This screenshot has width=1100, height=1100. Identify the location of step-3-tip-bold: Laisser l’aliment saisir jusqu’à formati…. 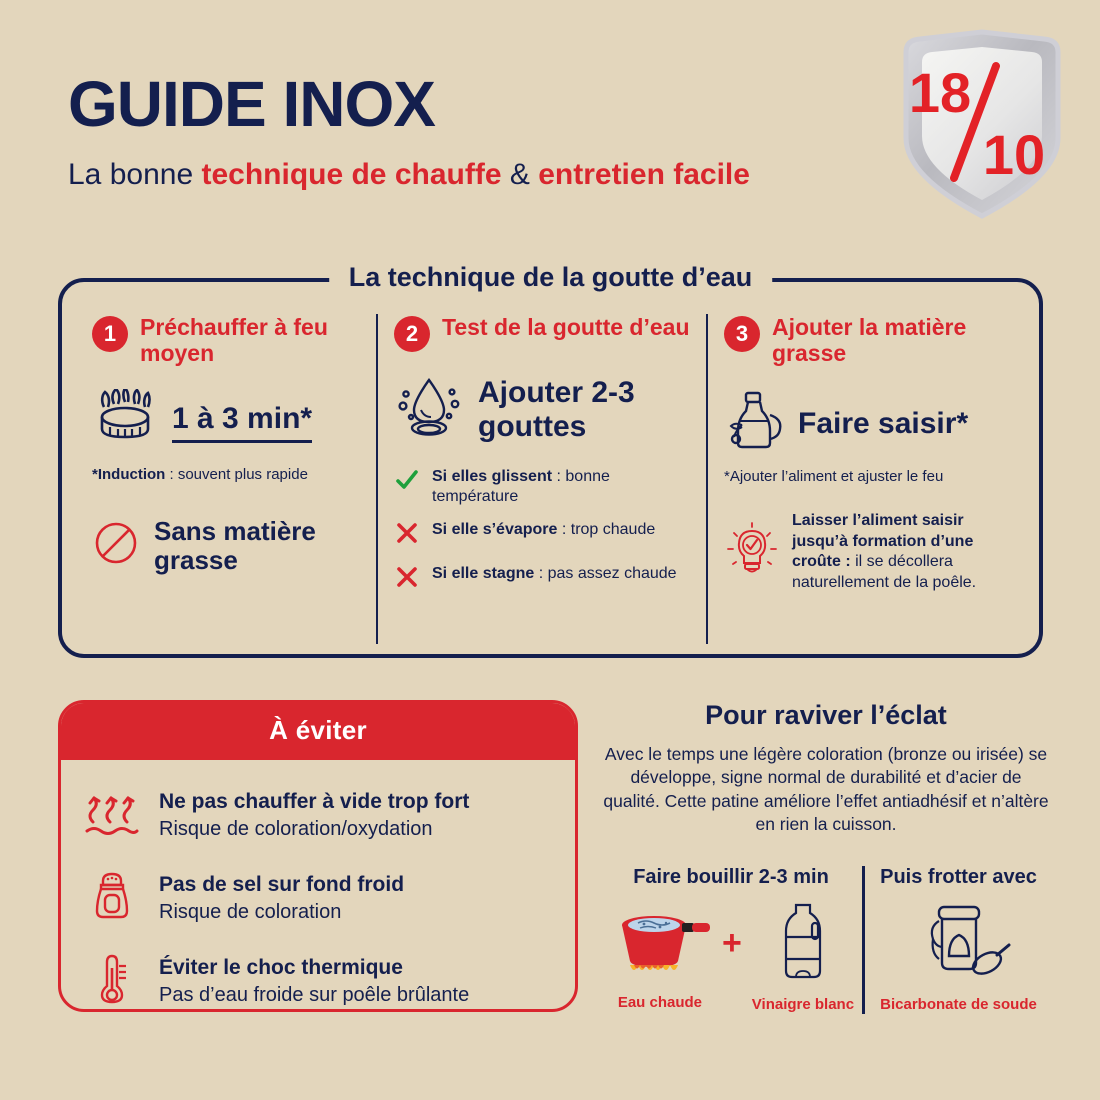
(883, 541).